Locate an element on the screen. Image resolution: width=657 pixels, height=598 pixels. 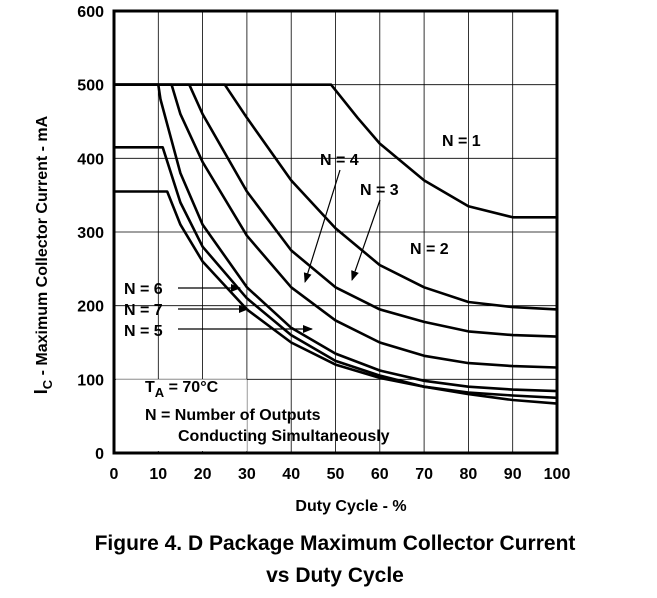
label-n3: N = 3 is located at coordinates (379, 190).